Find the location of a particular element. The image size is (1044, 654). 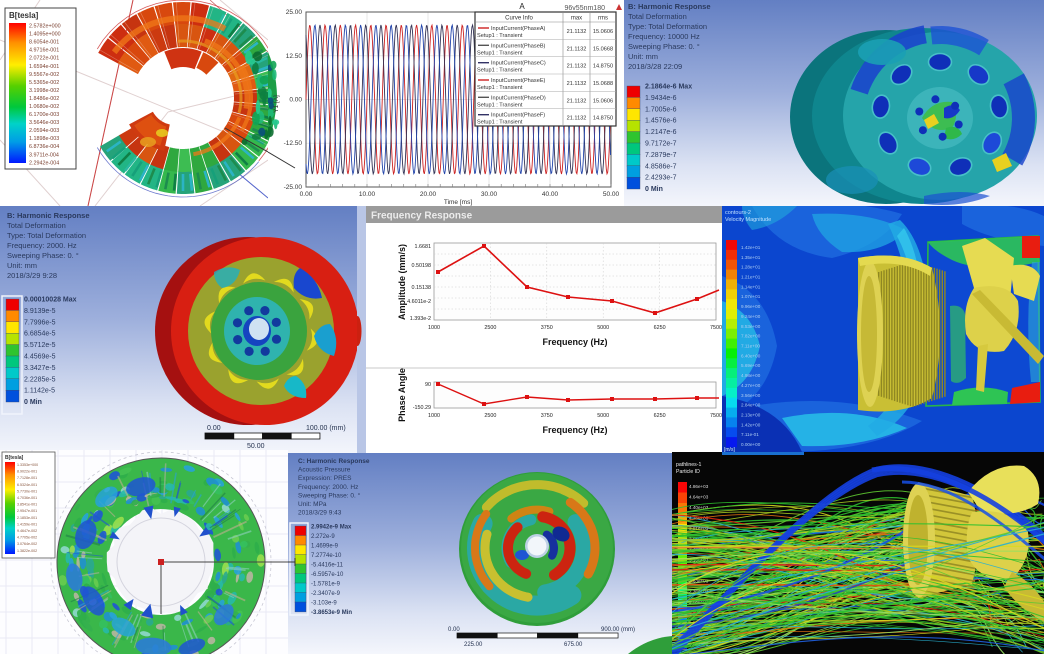

svg-text: 4.27e+00 is located at coordinates (751, 385).